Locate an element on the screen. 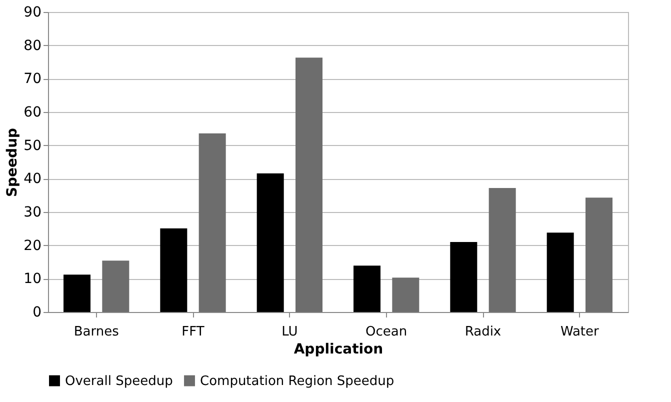 Image resolution: width=671 pixels, height=402 pixels. x-tick-label: LU is located at coordinates (290, 332).